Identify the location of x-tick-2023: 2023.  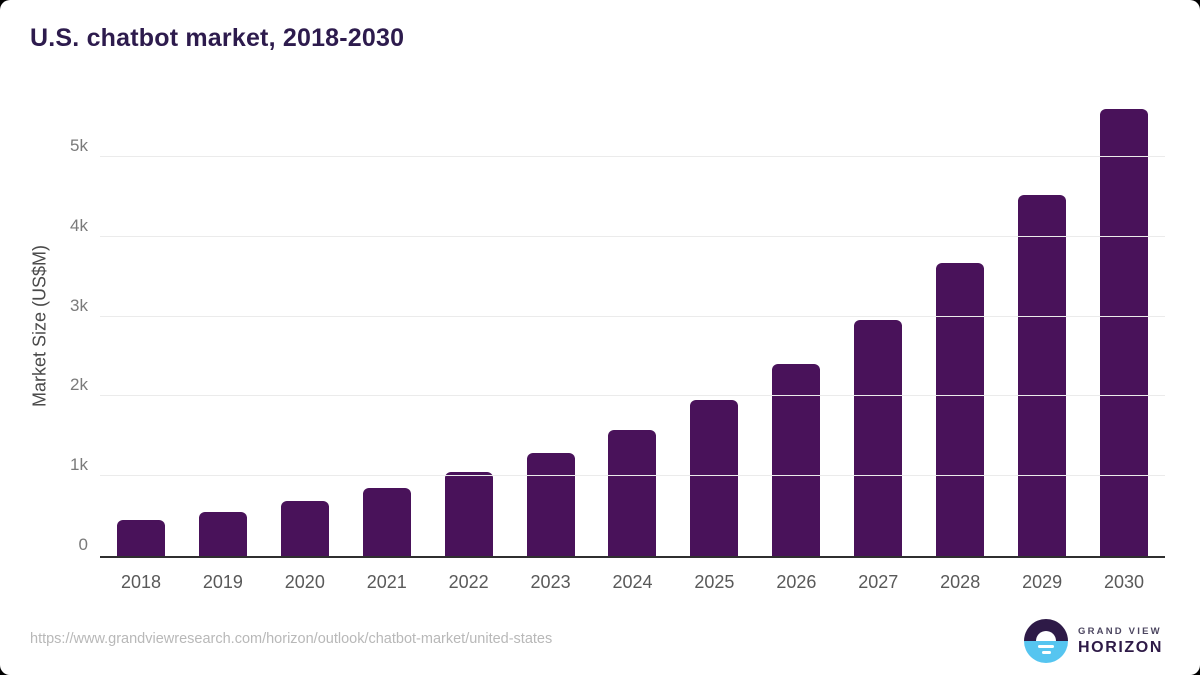
(550, 582).